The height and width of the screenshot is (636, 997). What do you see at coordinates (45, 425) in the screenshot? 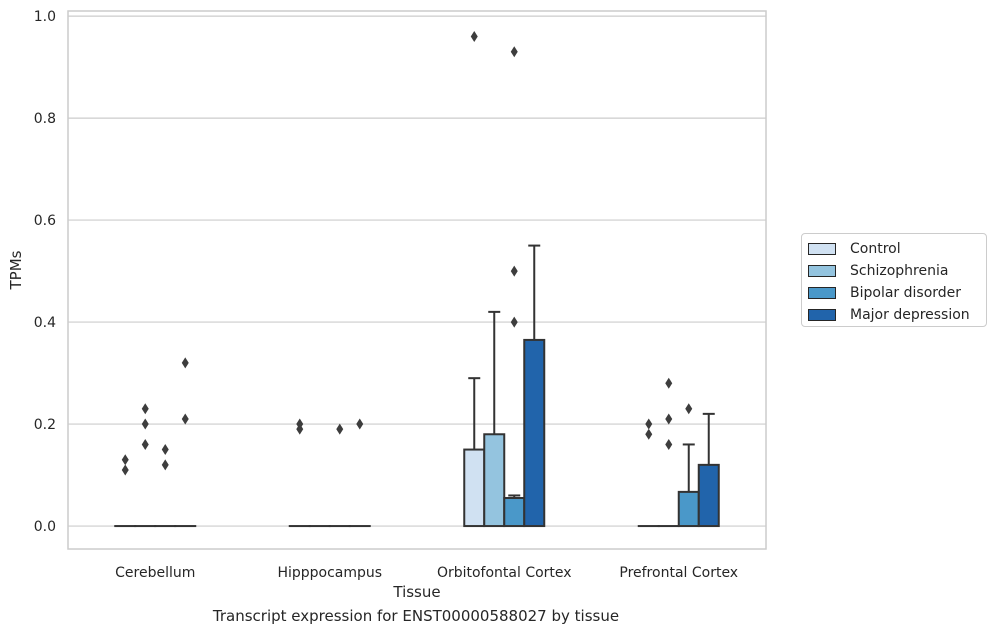
I see `y-tick-label: 0.2` at bounding box center [45, 425].